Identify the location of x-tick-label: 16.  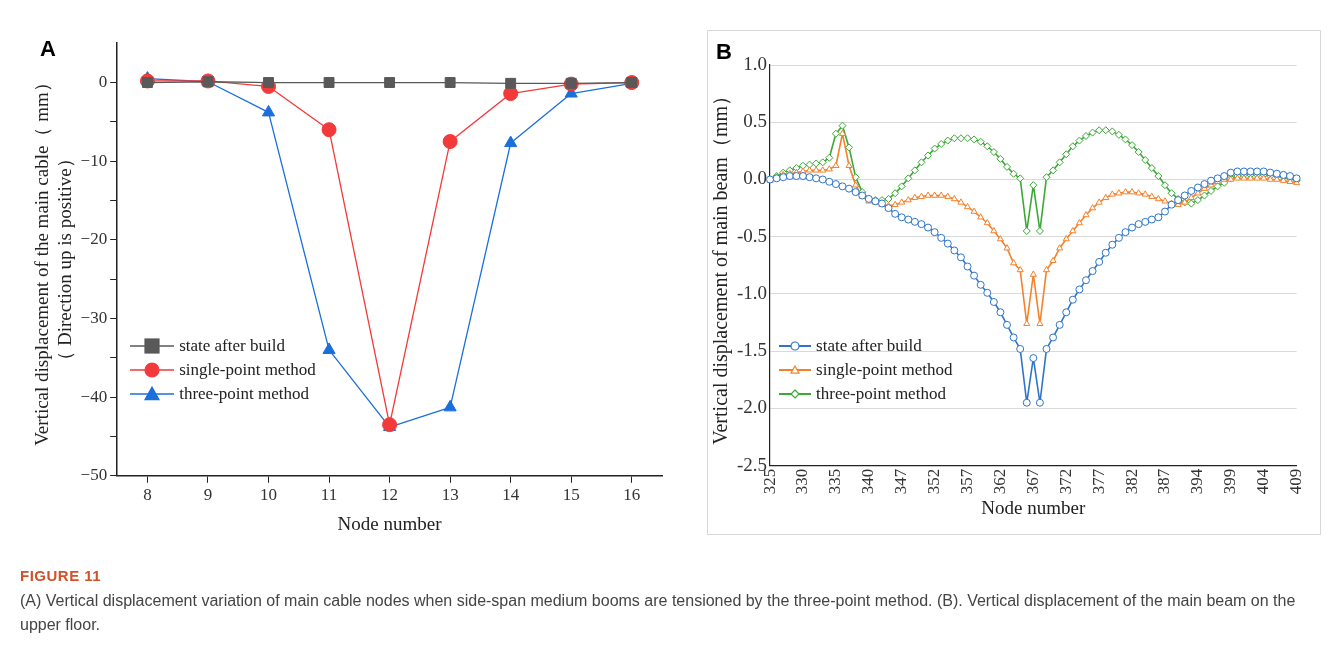
(632, 495).